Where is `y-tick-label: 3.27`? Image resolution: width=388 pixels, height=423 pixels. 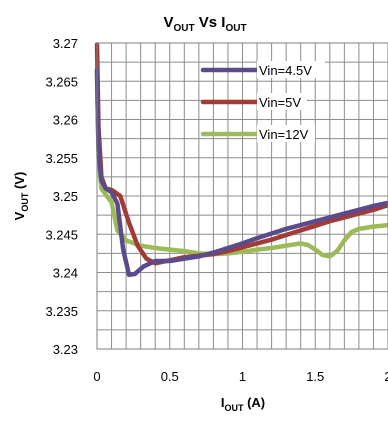
y-tick-label: 3.27 is located at coordinates (65, 43).